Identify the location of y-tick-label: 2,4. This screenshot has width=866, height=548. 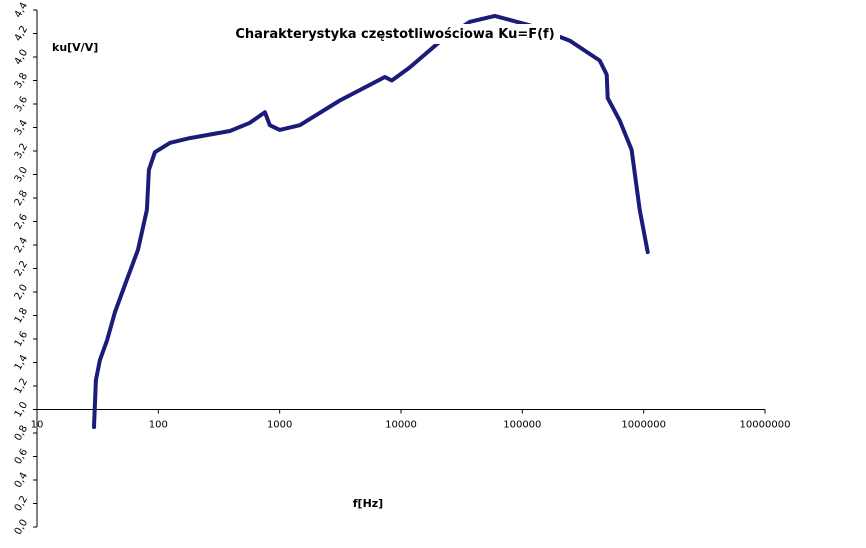
(21, 245).